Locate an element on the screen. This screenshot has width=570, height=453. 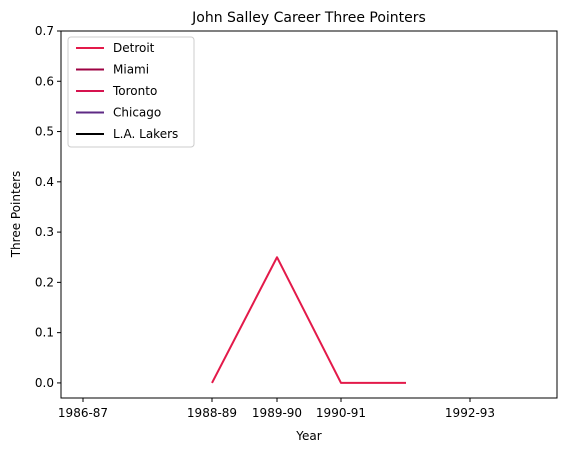
legend: Detroit Miami Toronto Chicago L.A. Lakers is located at coordinates (131, 92).